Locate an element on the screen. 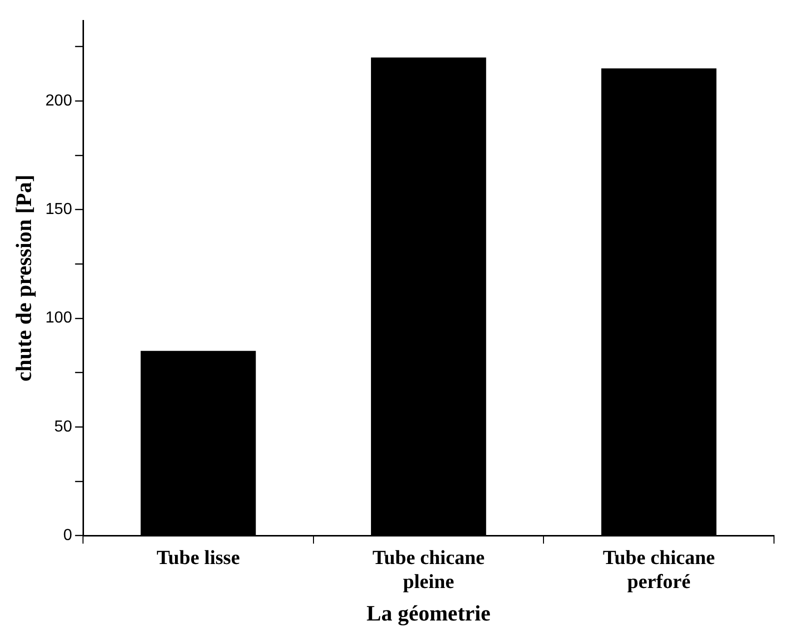 The height and width of the screenshot is (640, 788). y-tick-label: 150 is located at coordinates (58, 209).